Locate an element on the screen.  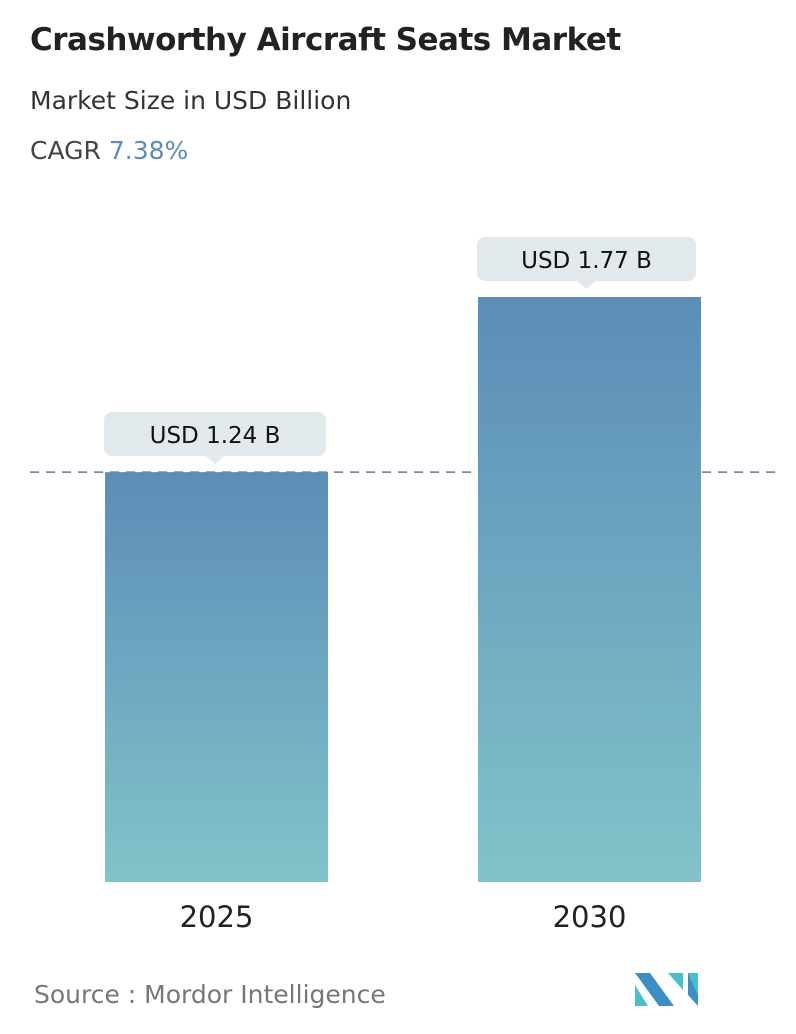
data-label: USD 1.77 B is located at coordinates (586, 261).